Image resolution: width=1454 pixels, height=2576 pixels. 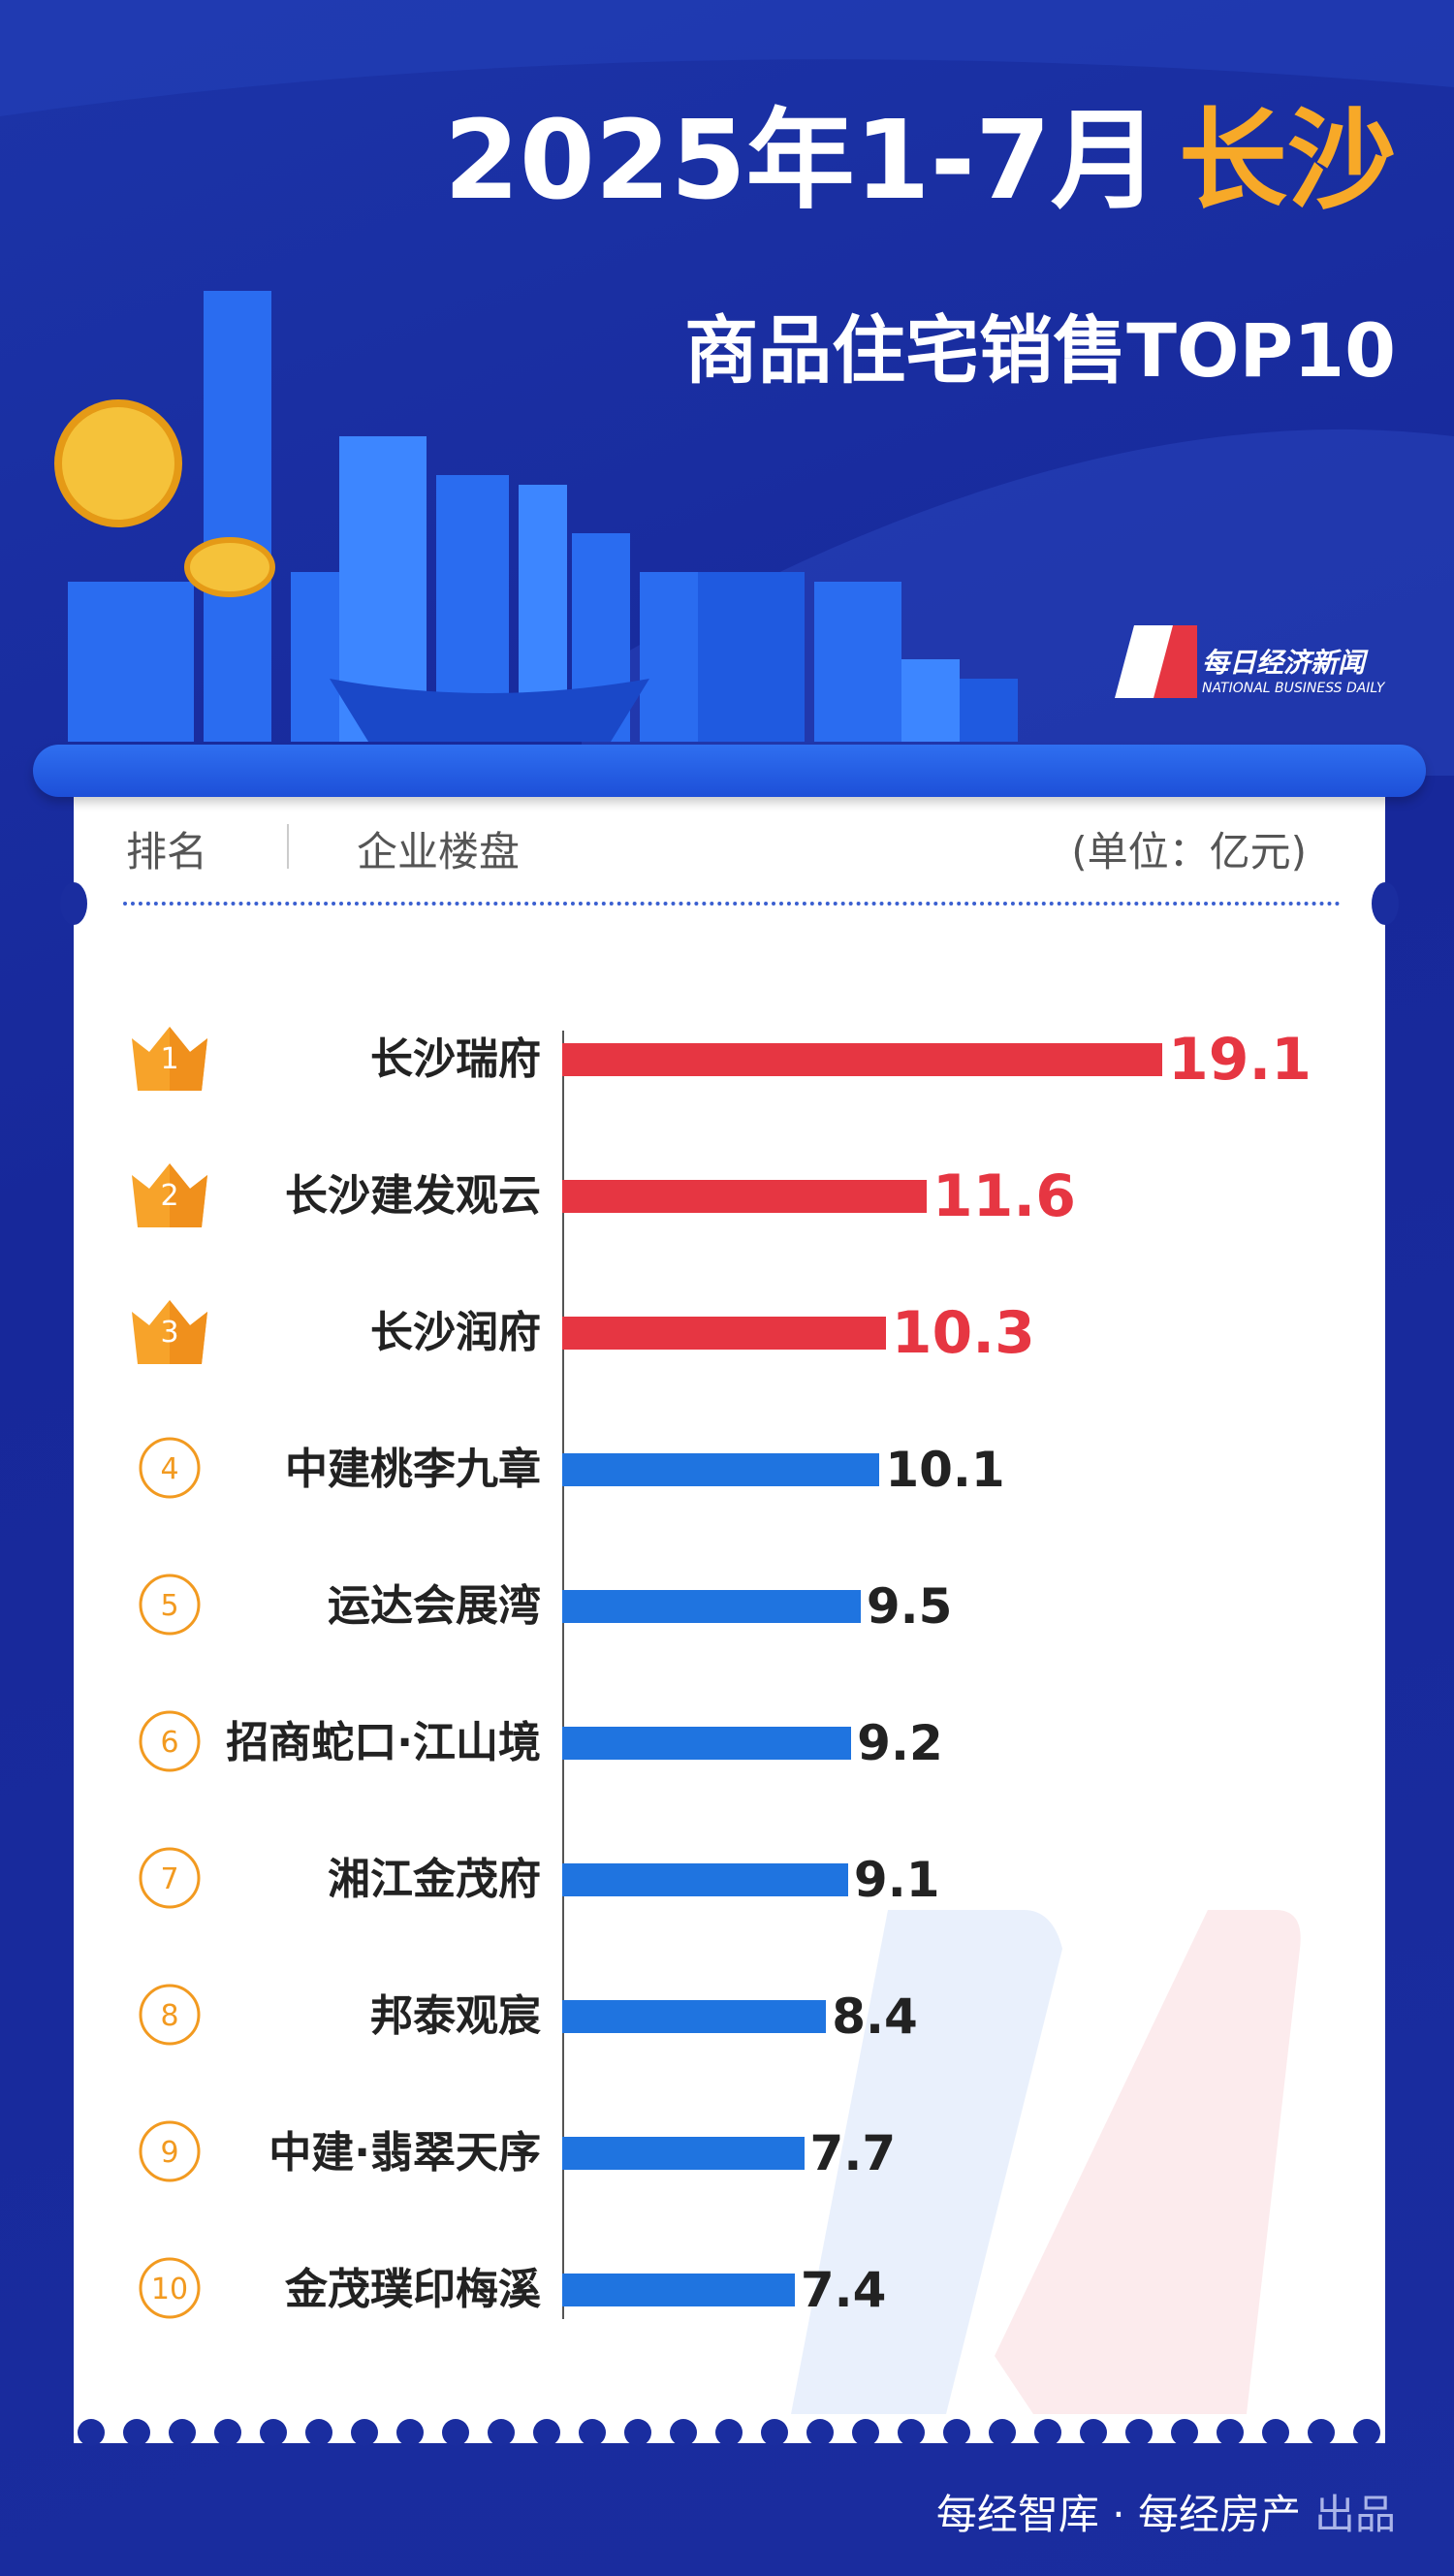 I want to click on header-unit: (单位：亿元), so click(x=1189, y=852).